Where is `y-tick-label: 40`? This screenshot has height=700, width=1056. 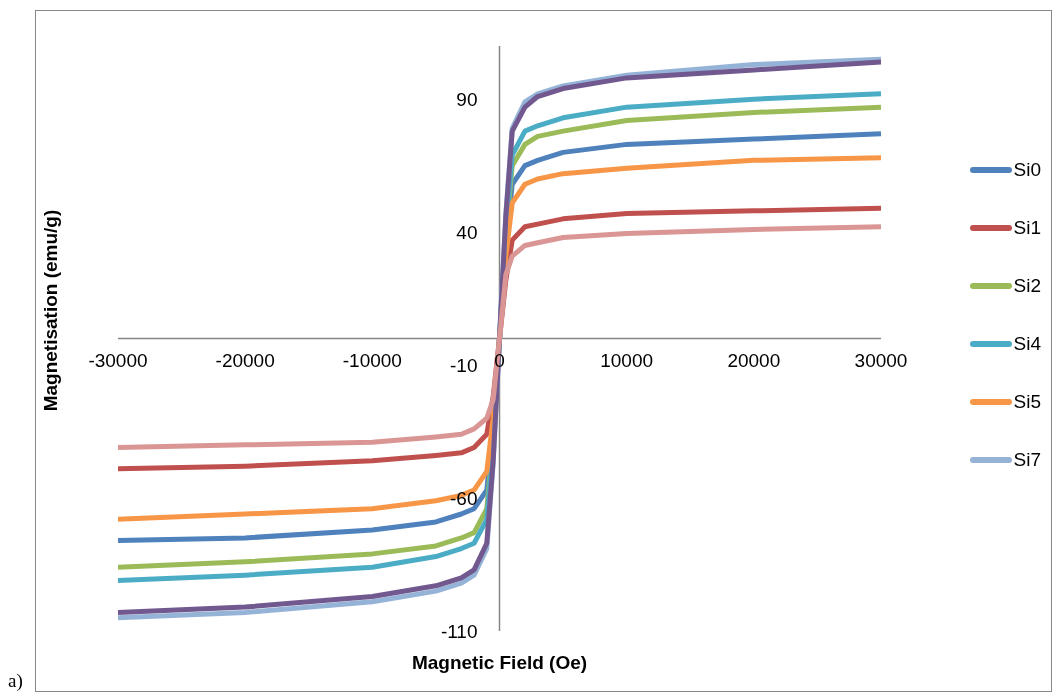
y-tick-label: 40 is located at coordinates (467, 233).